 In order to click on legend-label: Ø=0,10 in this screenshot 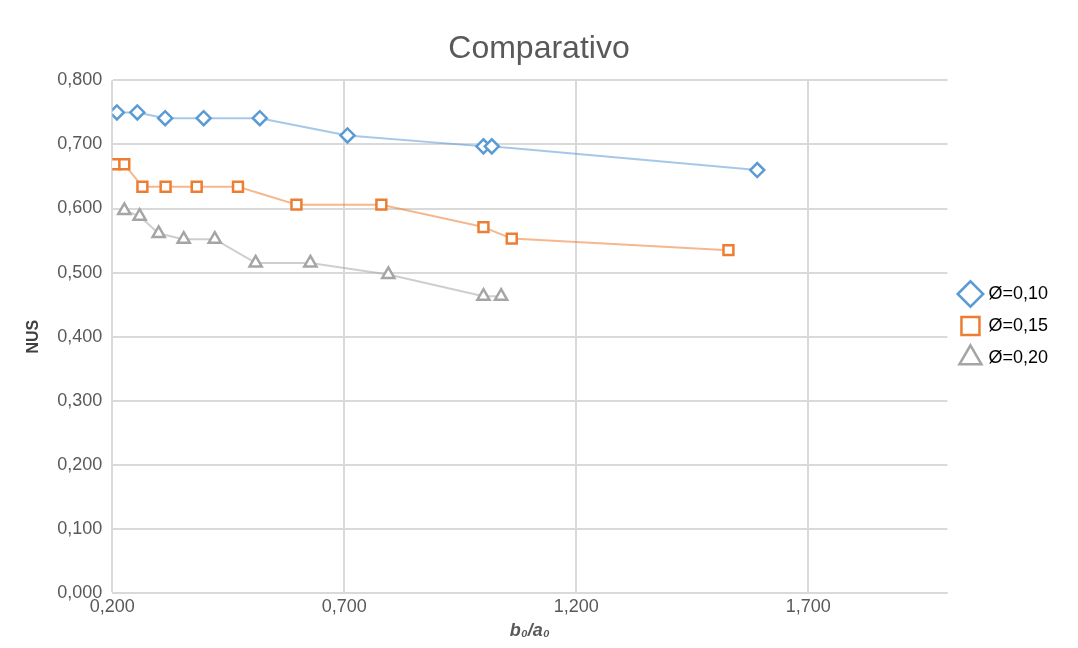, I will do `click(1018, 292)`.